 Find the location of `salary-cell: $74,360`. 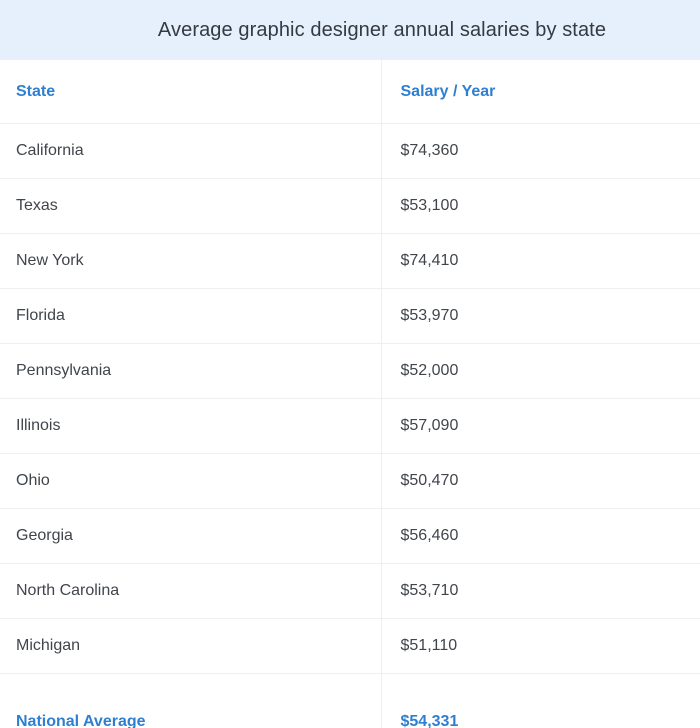

salary-cell: $74,360 is located at coordinates (540, 151).